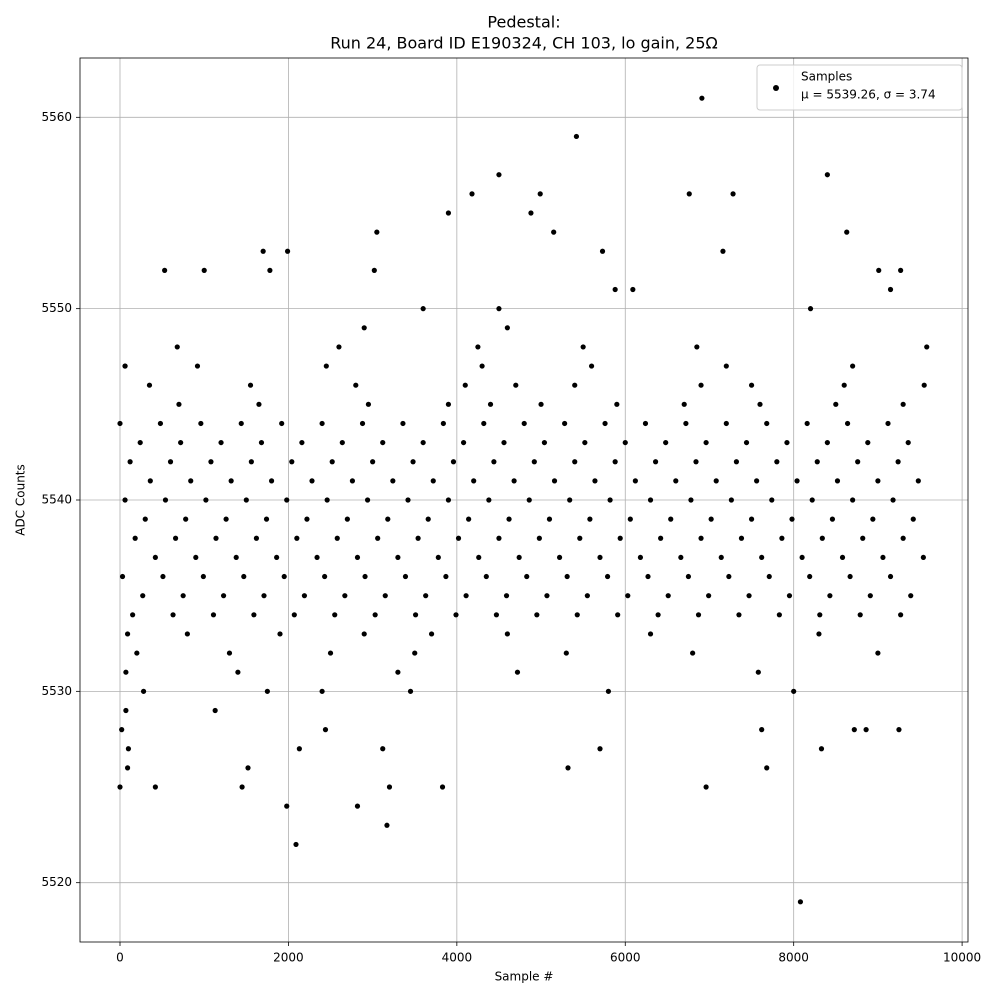  I want to click on y-axis-label: ADC Counts, so click(21, 500).